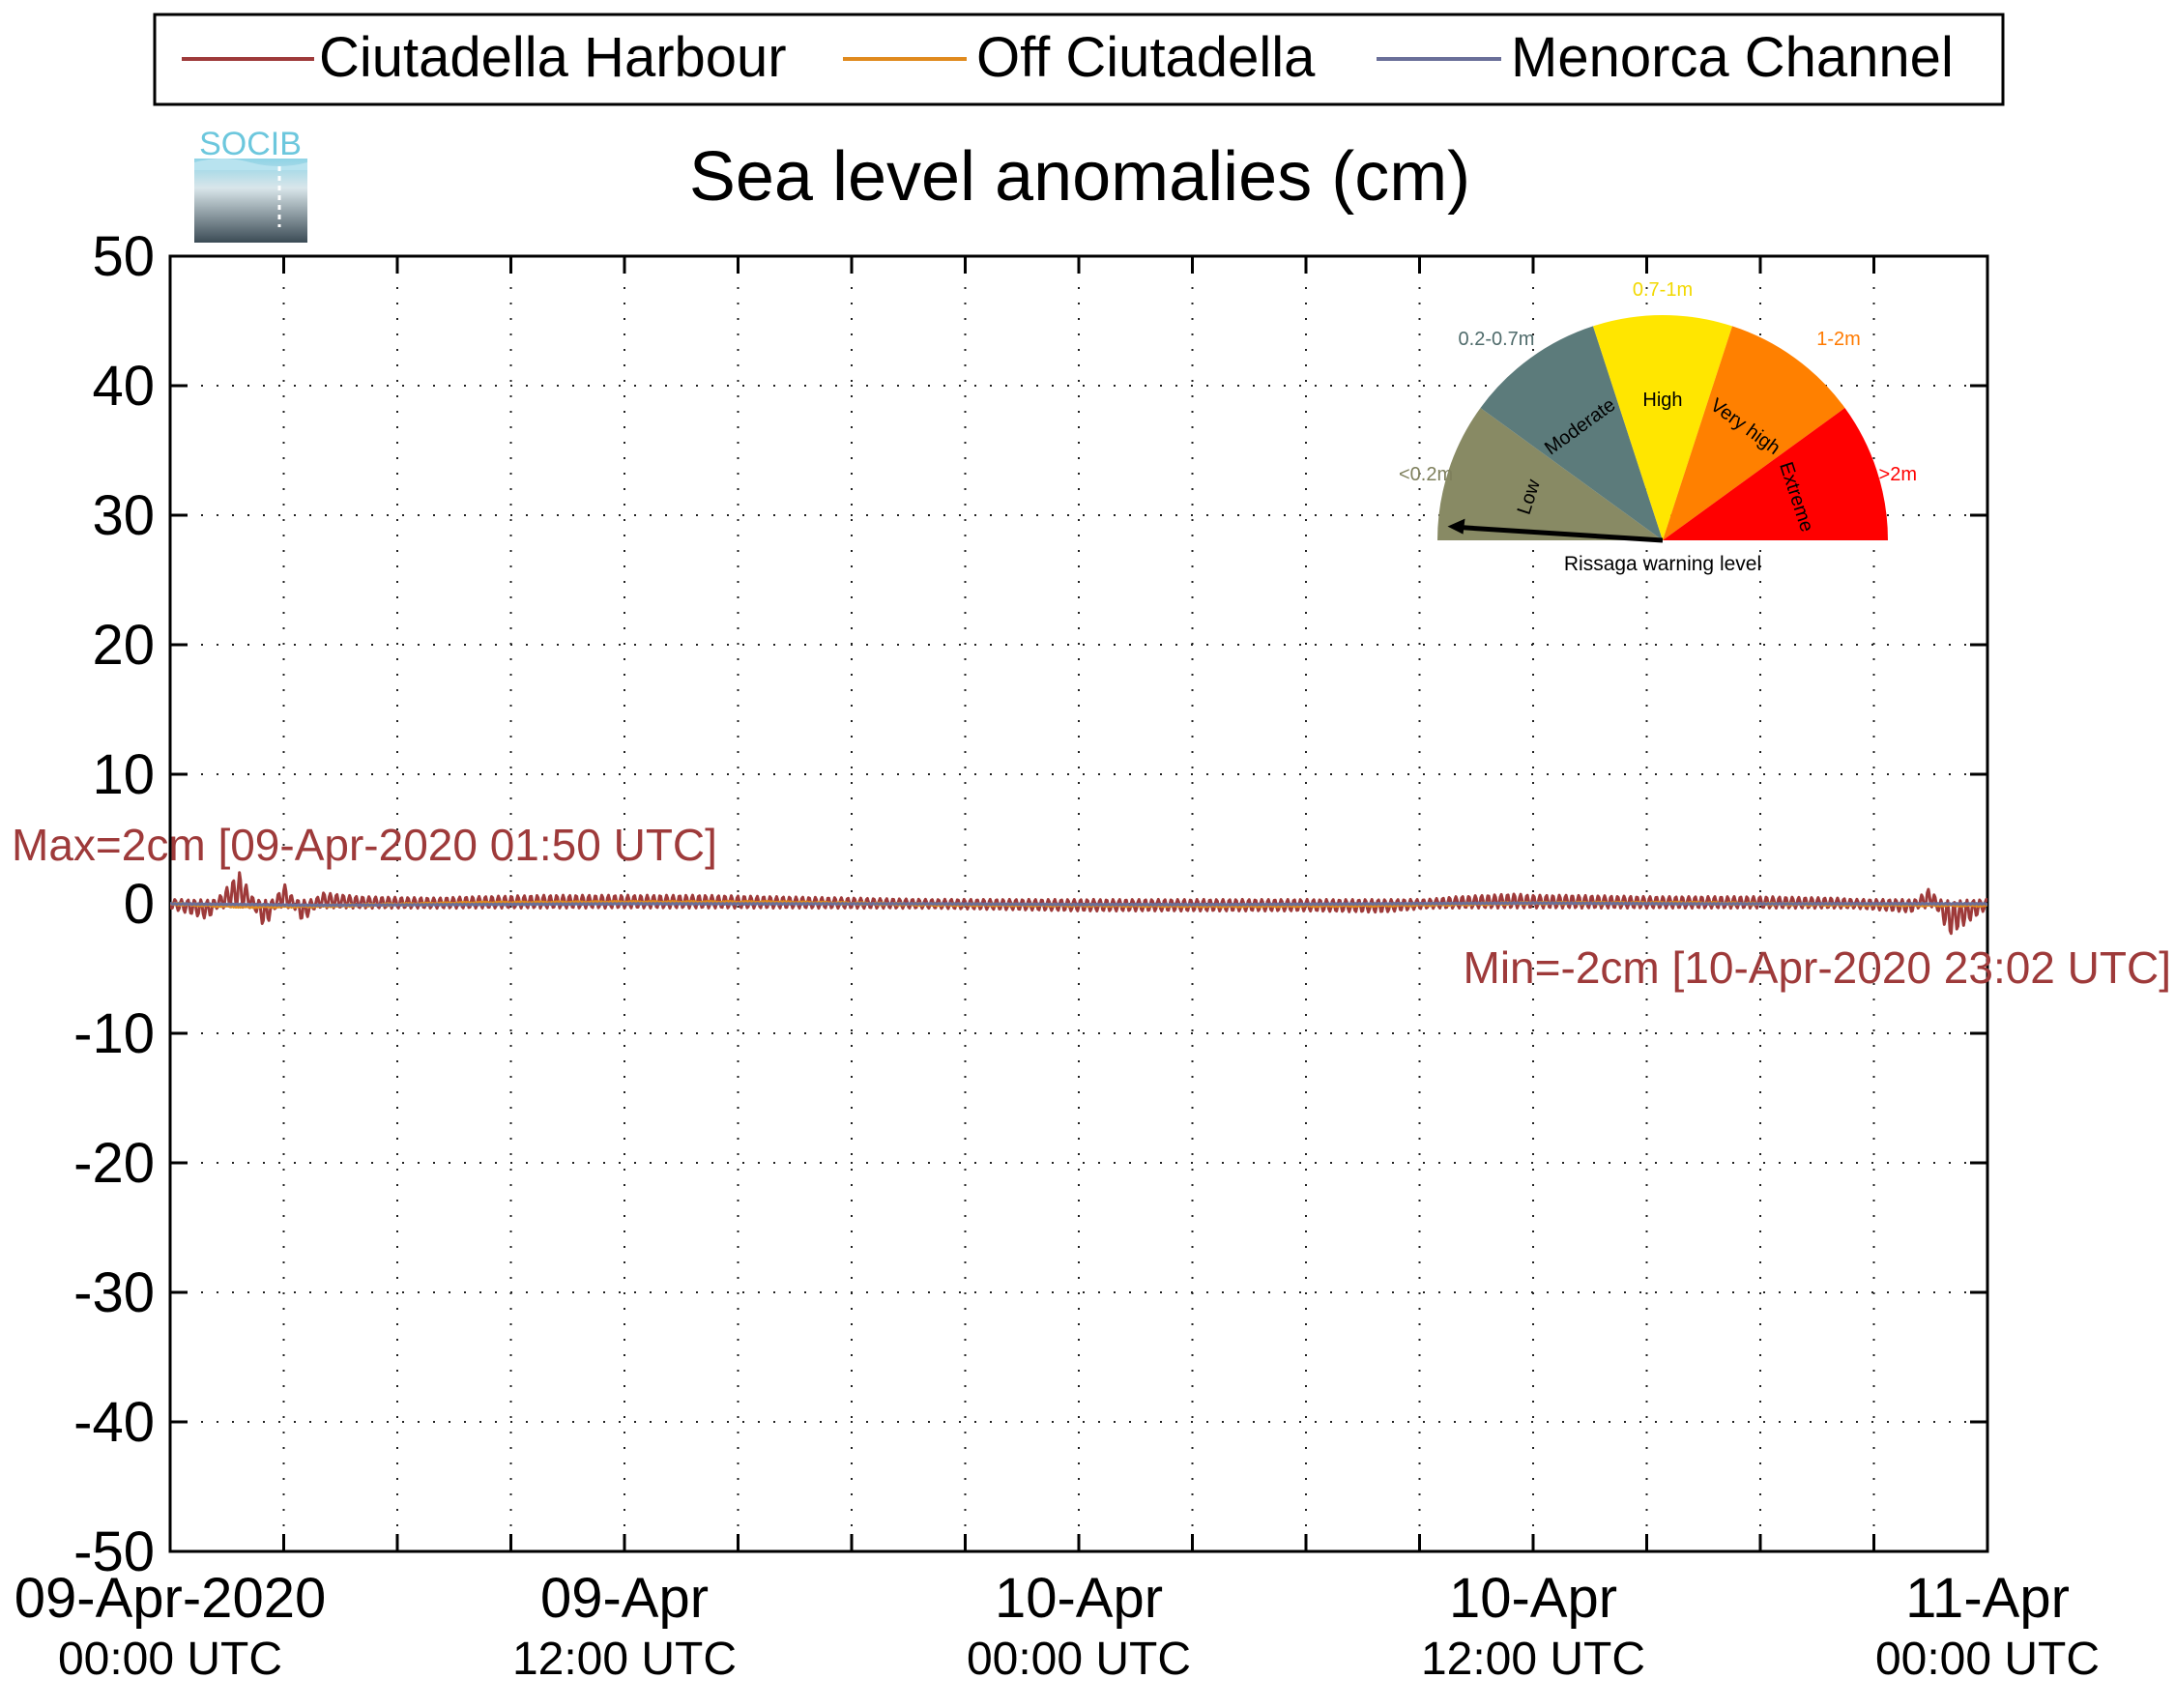 The width and height of the screenshot is (2175, 1708). I want to click on legend-label-2: Menorca Channel, so click(1732, 57).